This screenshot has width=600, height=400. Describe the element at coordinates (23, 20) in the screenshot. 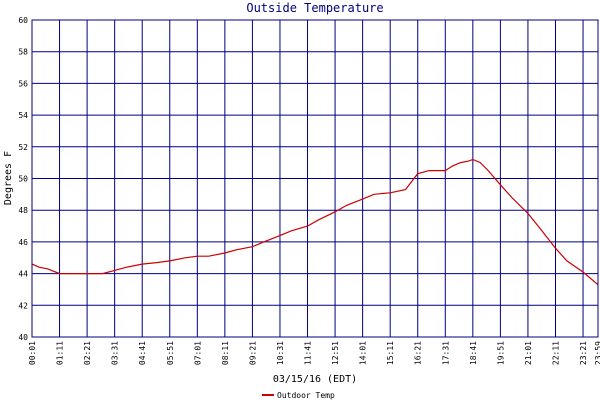

I see `y-tick-label: 60` at that location.